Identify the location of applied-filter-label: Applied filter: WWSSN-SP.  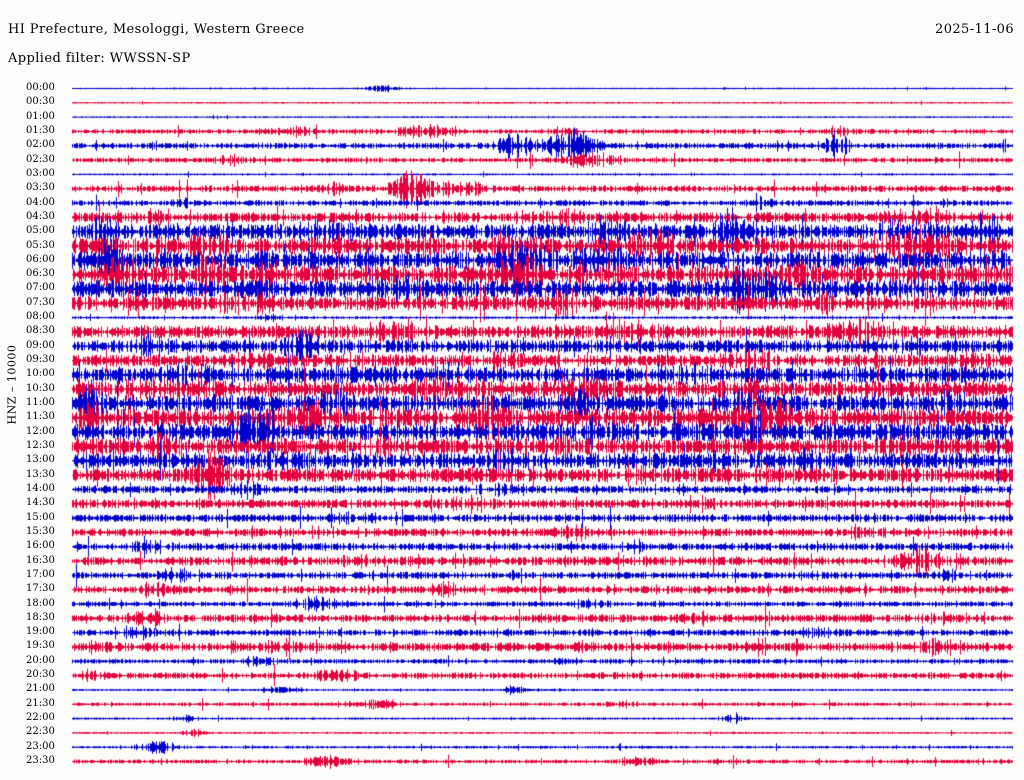
(99, 58).